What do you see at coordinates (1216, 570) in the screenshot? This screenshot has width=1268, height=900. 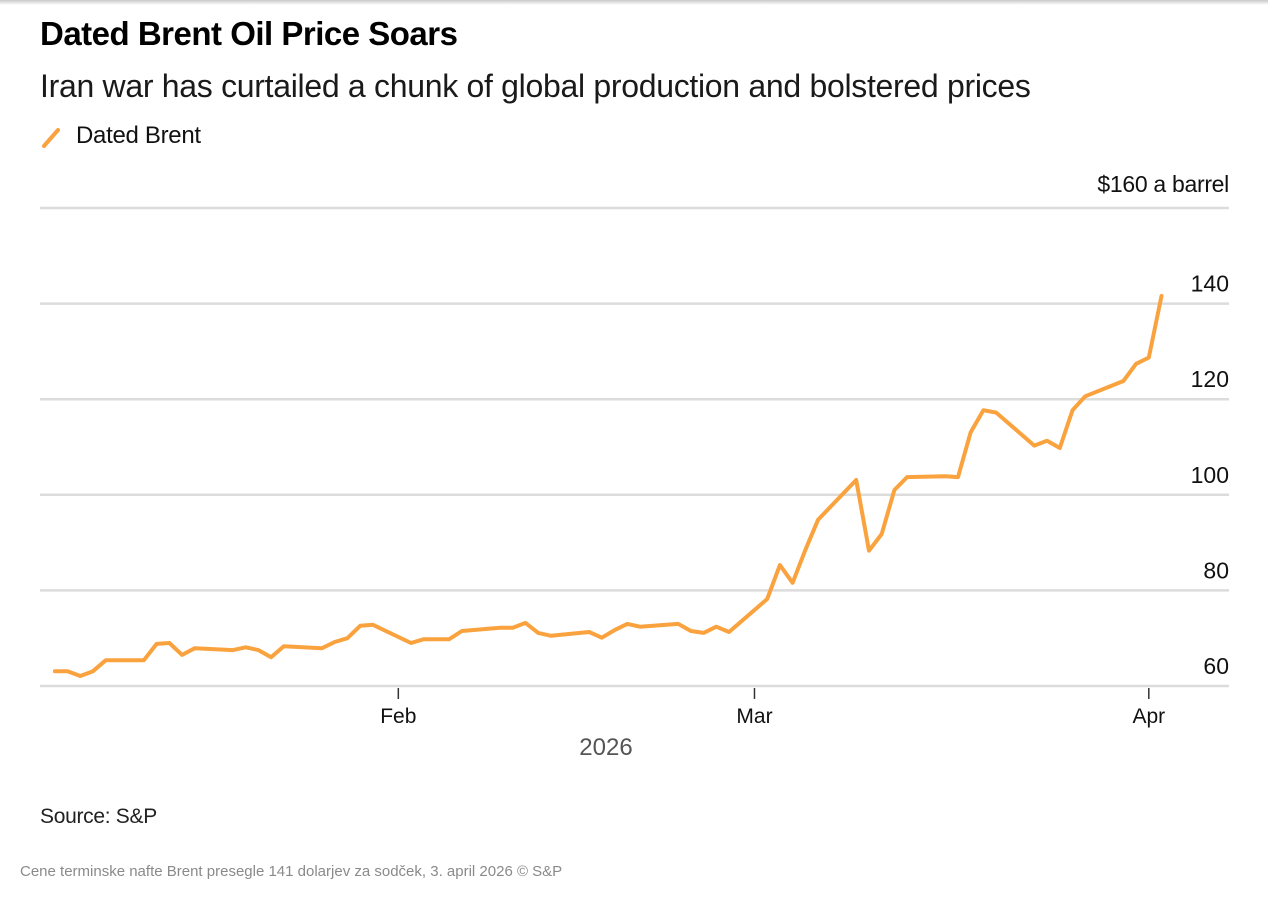 I see `y-tick-label: 80` at bounding box center [1216, 570].